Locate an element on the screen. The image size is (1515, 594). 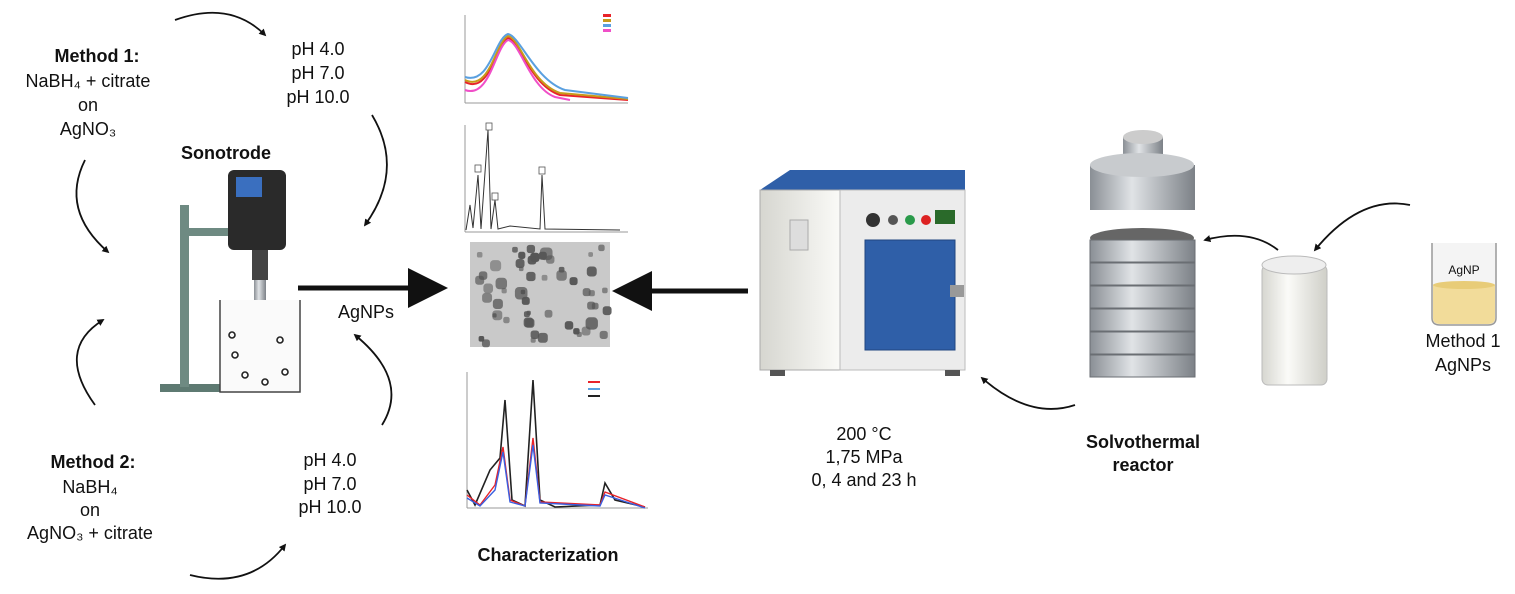
reactor-label-line: reactor is located at coordinates (1142, 465).